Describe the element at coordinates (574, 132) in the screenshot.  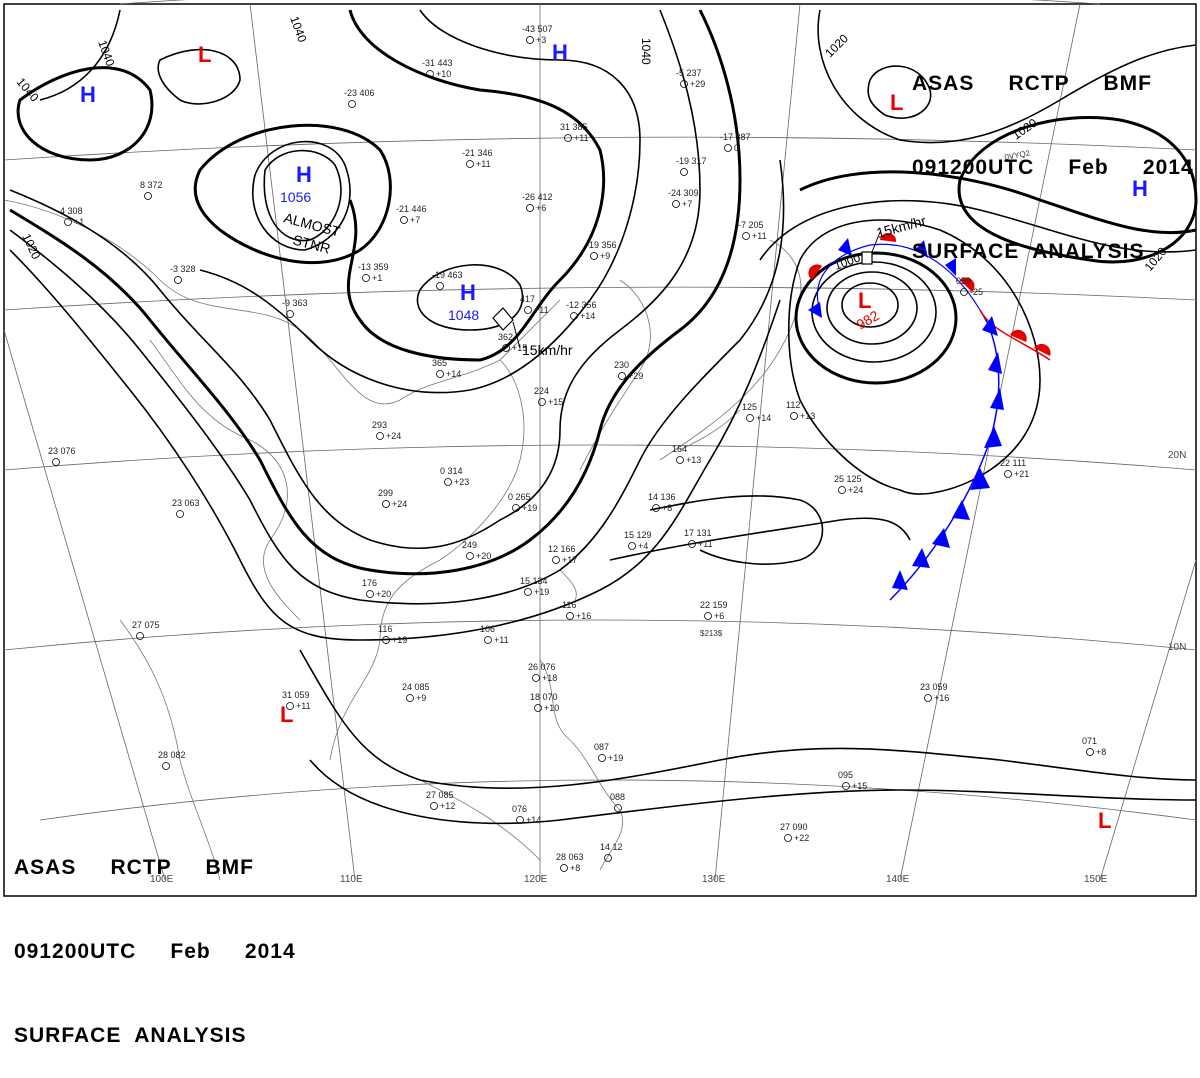
I see `station-plot: 31 385+11` at that location.